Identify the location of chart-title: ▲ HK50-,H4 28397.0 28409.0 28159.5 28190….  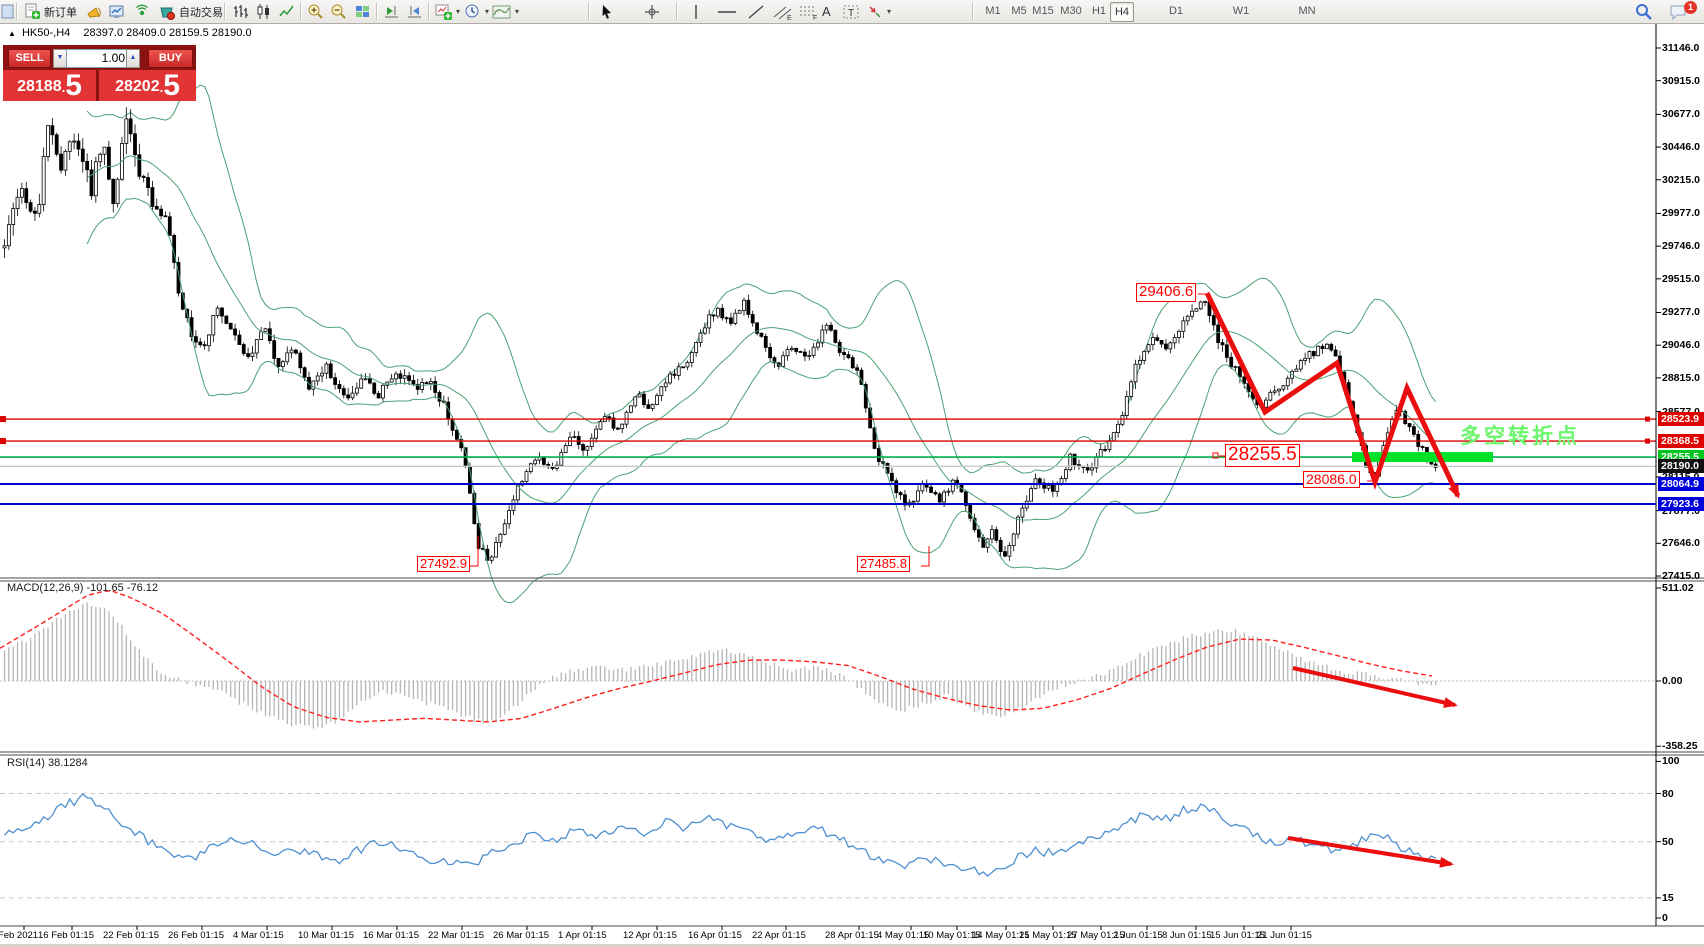
(130, 33).